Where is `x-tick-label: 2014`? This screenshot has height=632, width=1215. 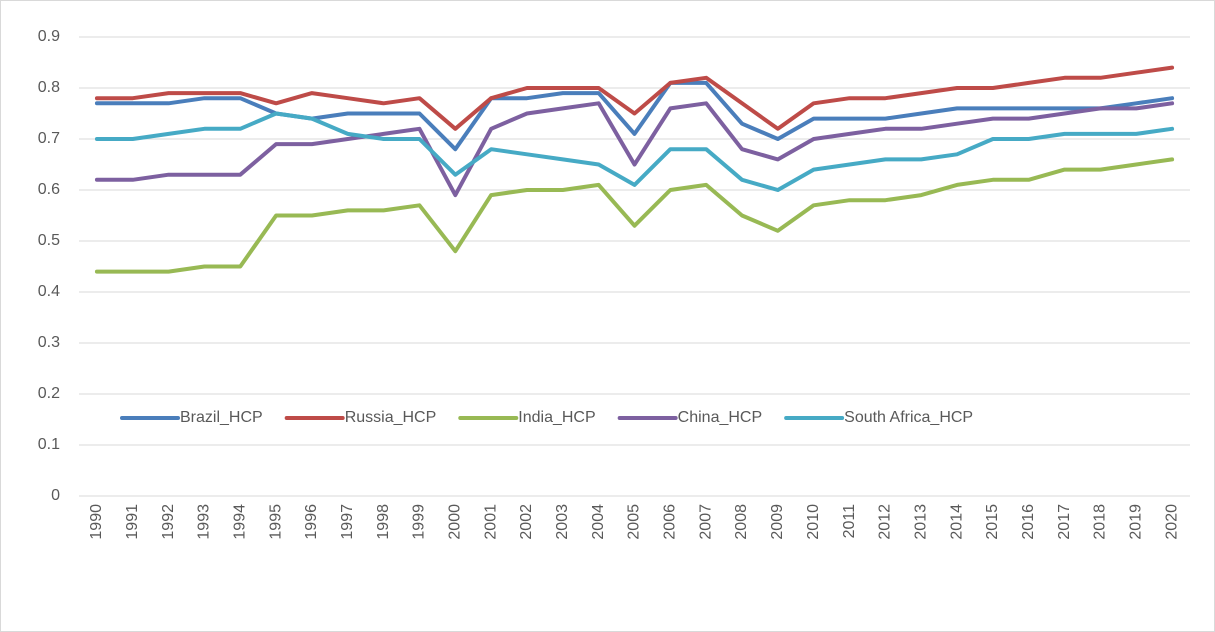 x-tick-label: 2014 is located at coordinates (956, 522).